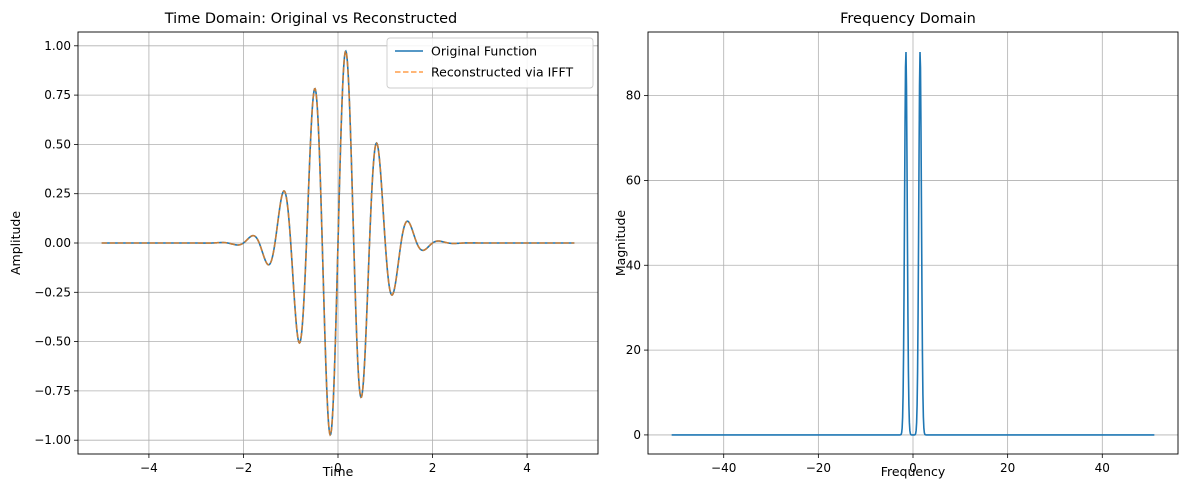  What do you see at coordinates (57, 46) in the screenshot?
I see `y-tick-label: 1.00` at bounding box center [57, 46].